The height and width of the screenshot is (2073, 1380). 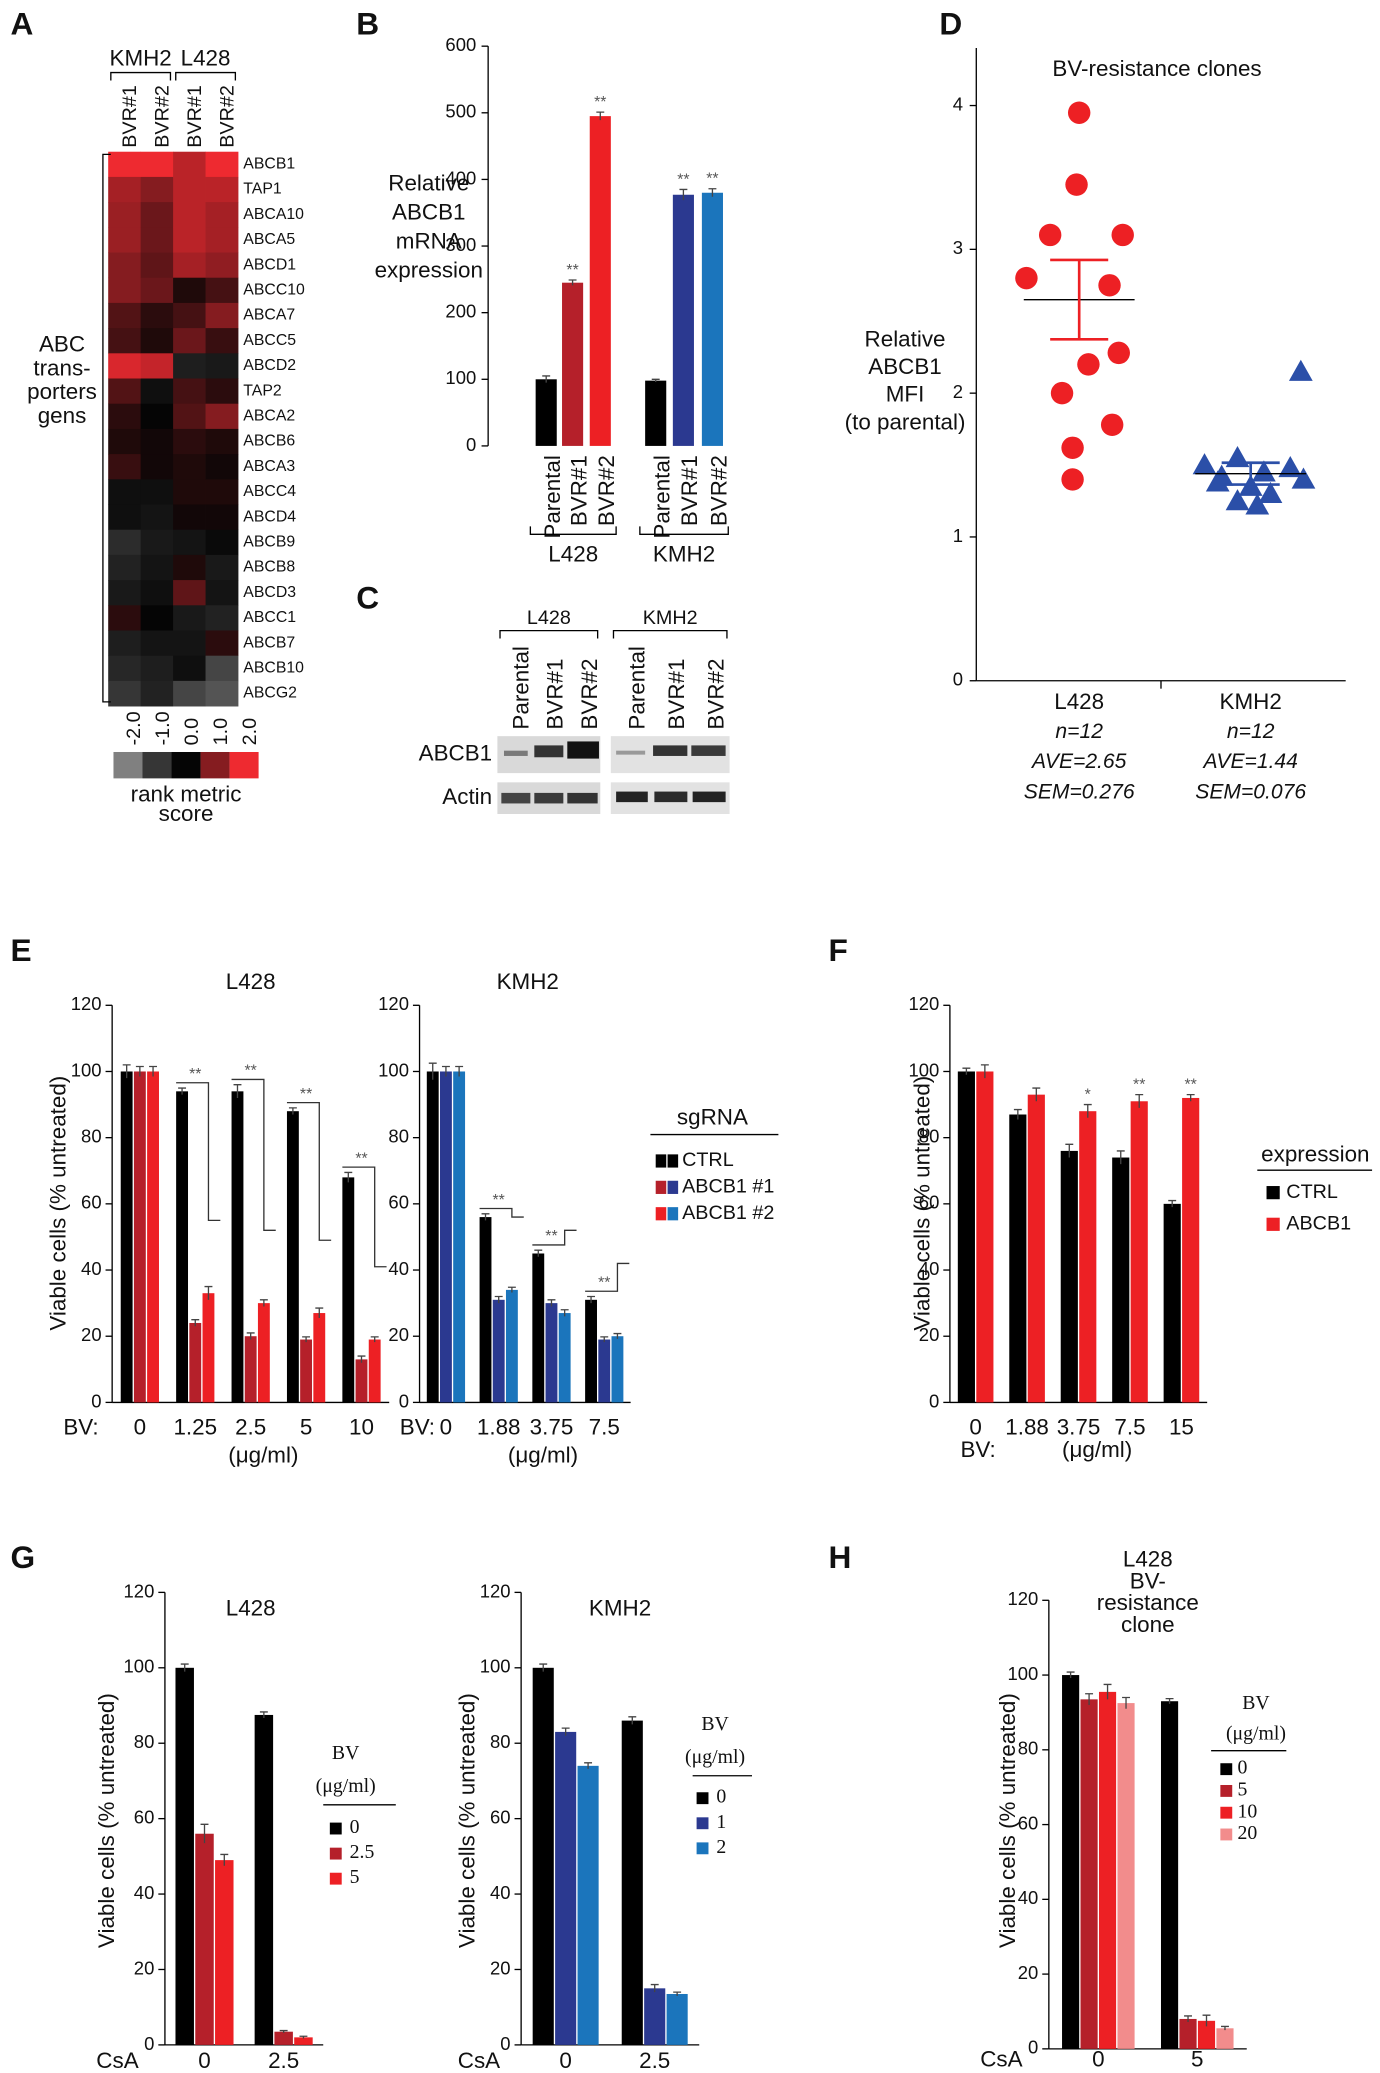 What do you see at coordinates (528, 981) in the screenshot?
I see `subplot-title: KMH2` at bounding box center [528, 981].